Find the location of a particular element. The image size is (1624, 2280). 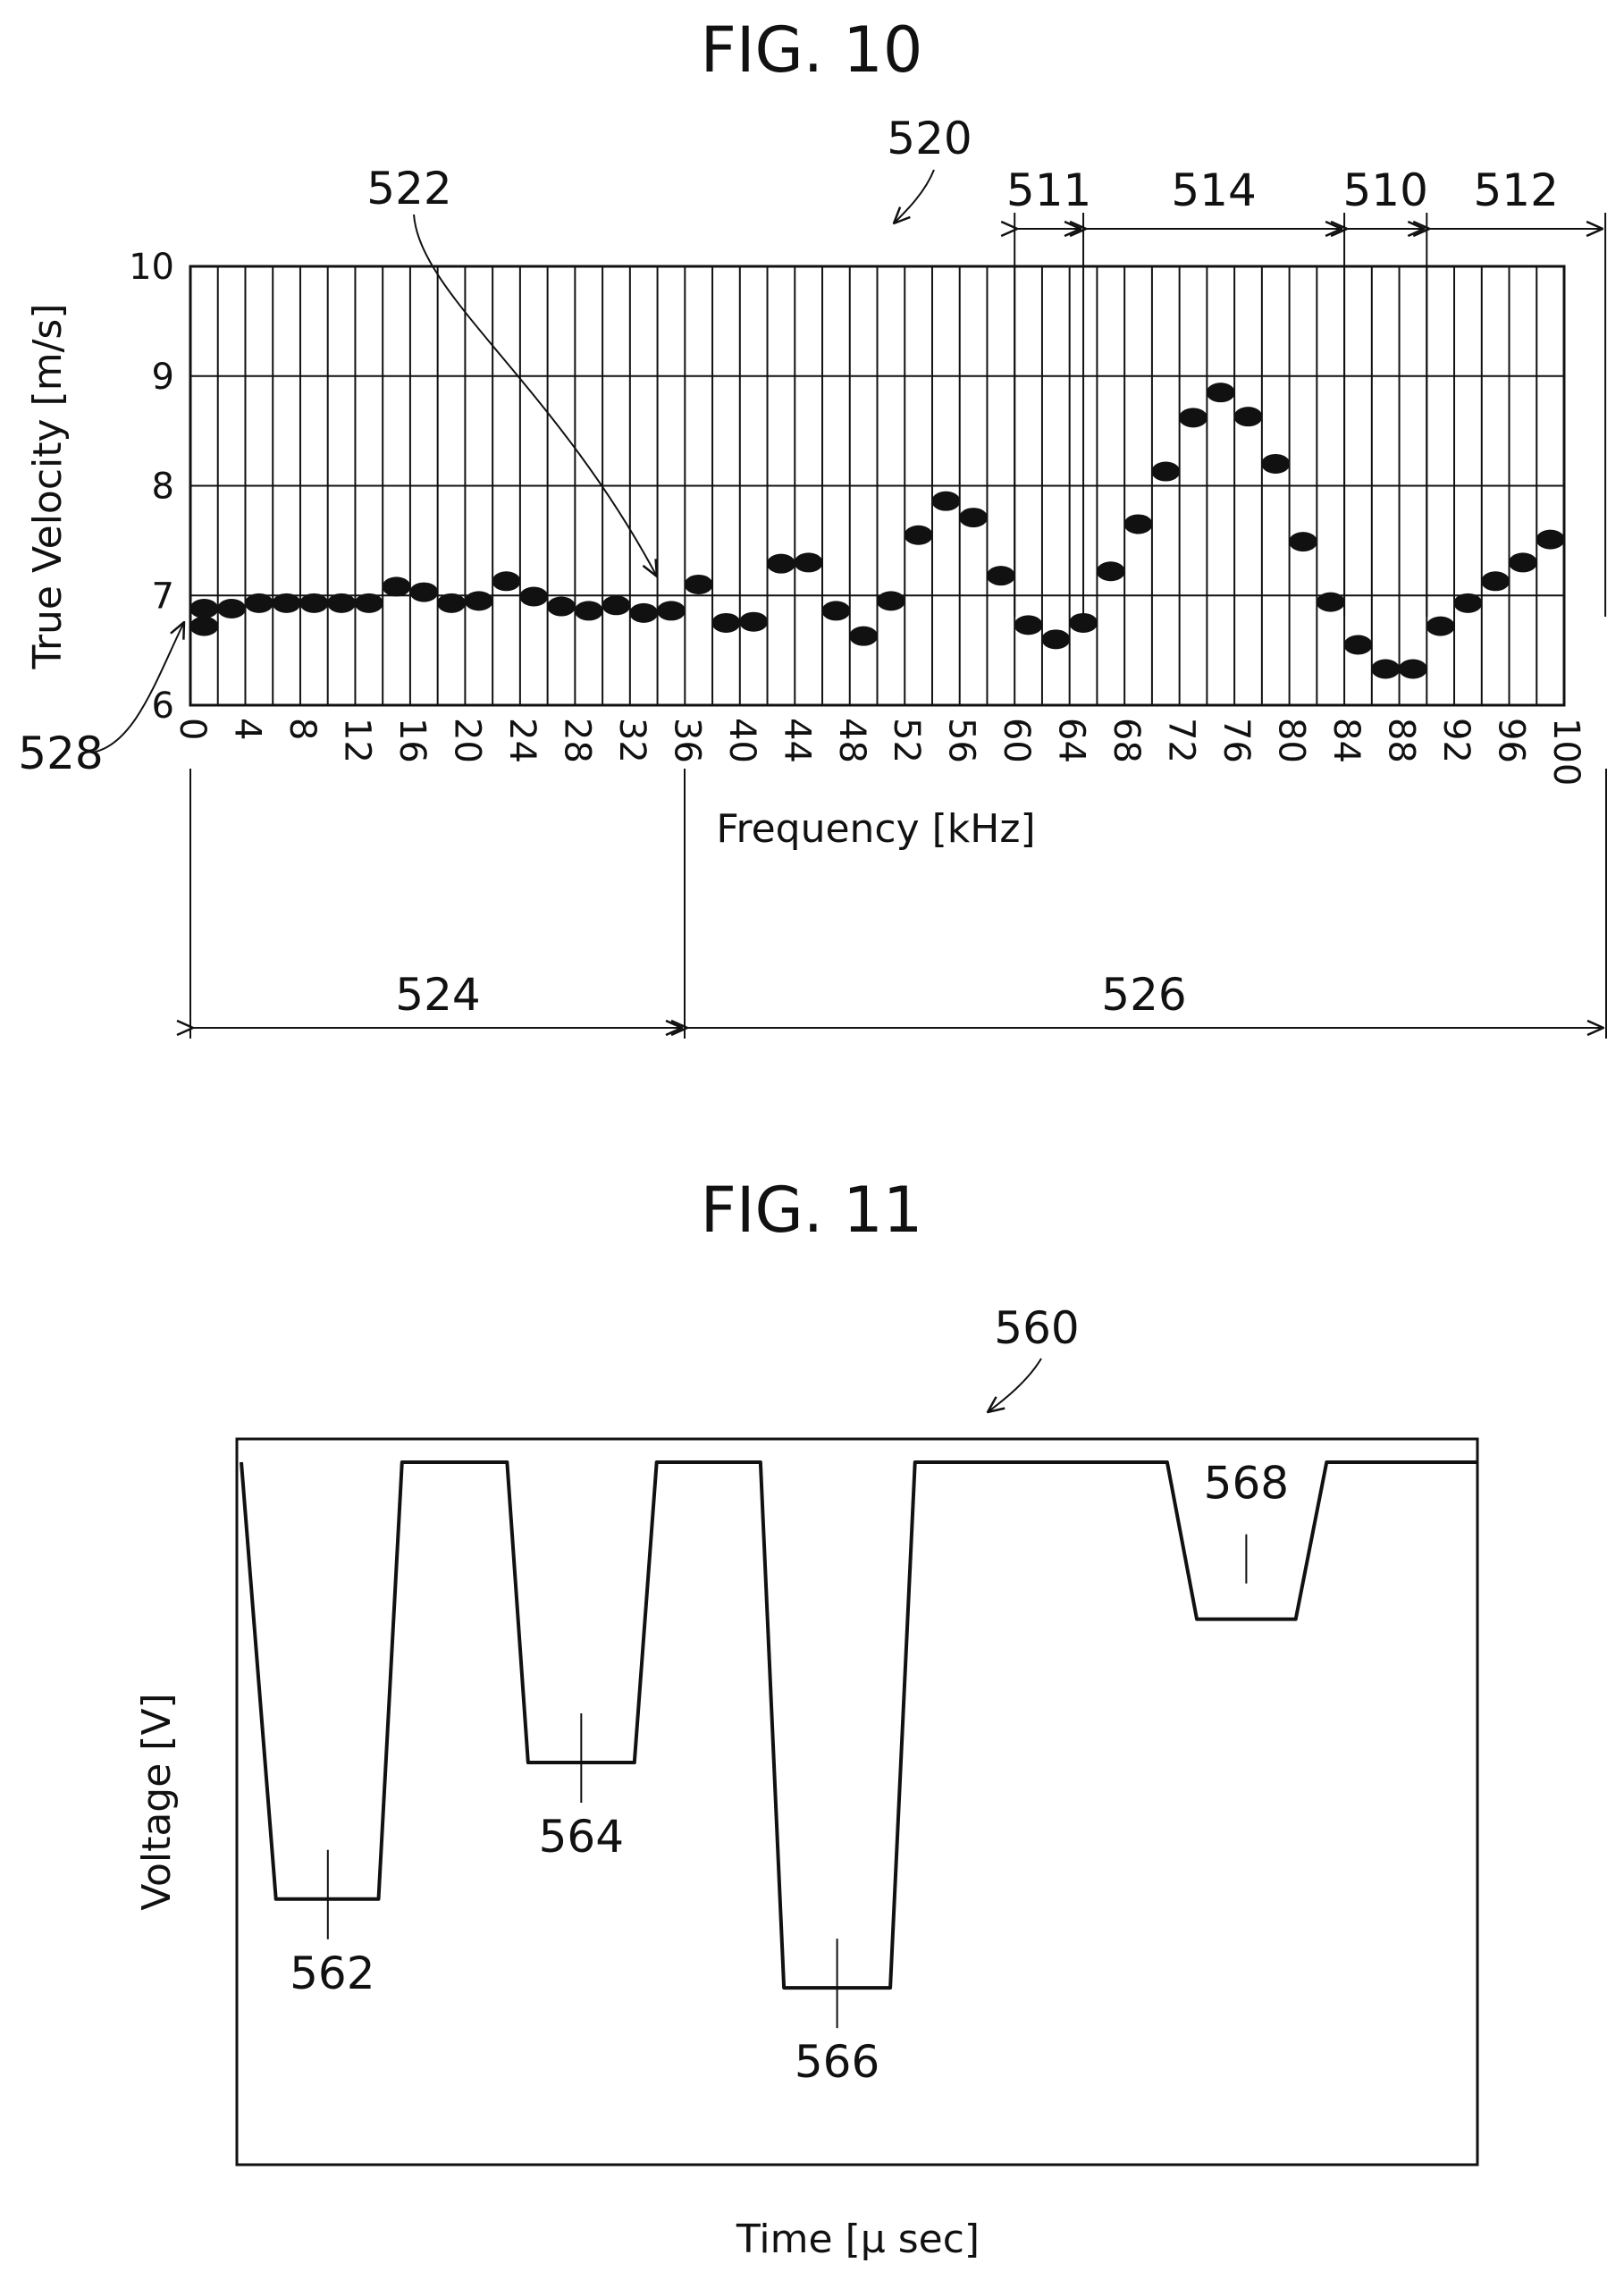

fig10-x-tick-label: 4 is located at coordinates (247, 729).